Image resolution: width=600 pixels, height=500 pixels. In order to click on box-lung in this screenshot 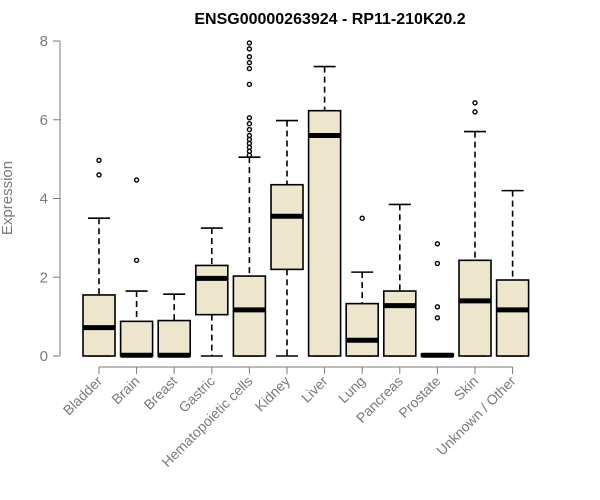, I will do `click(362, 286)`.